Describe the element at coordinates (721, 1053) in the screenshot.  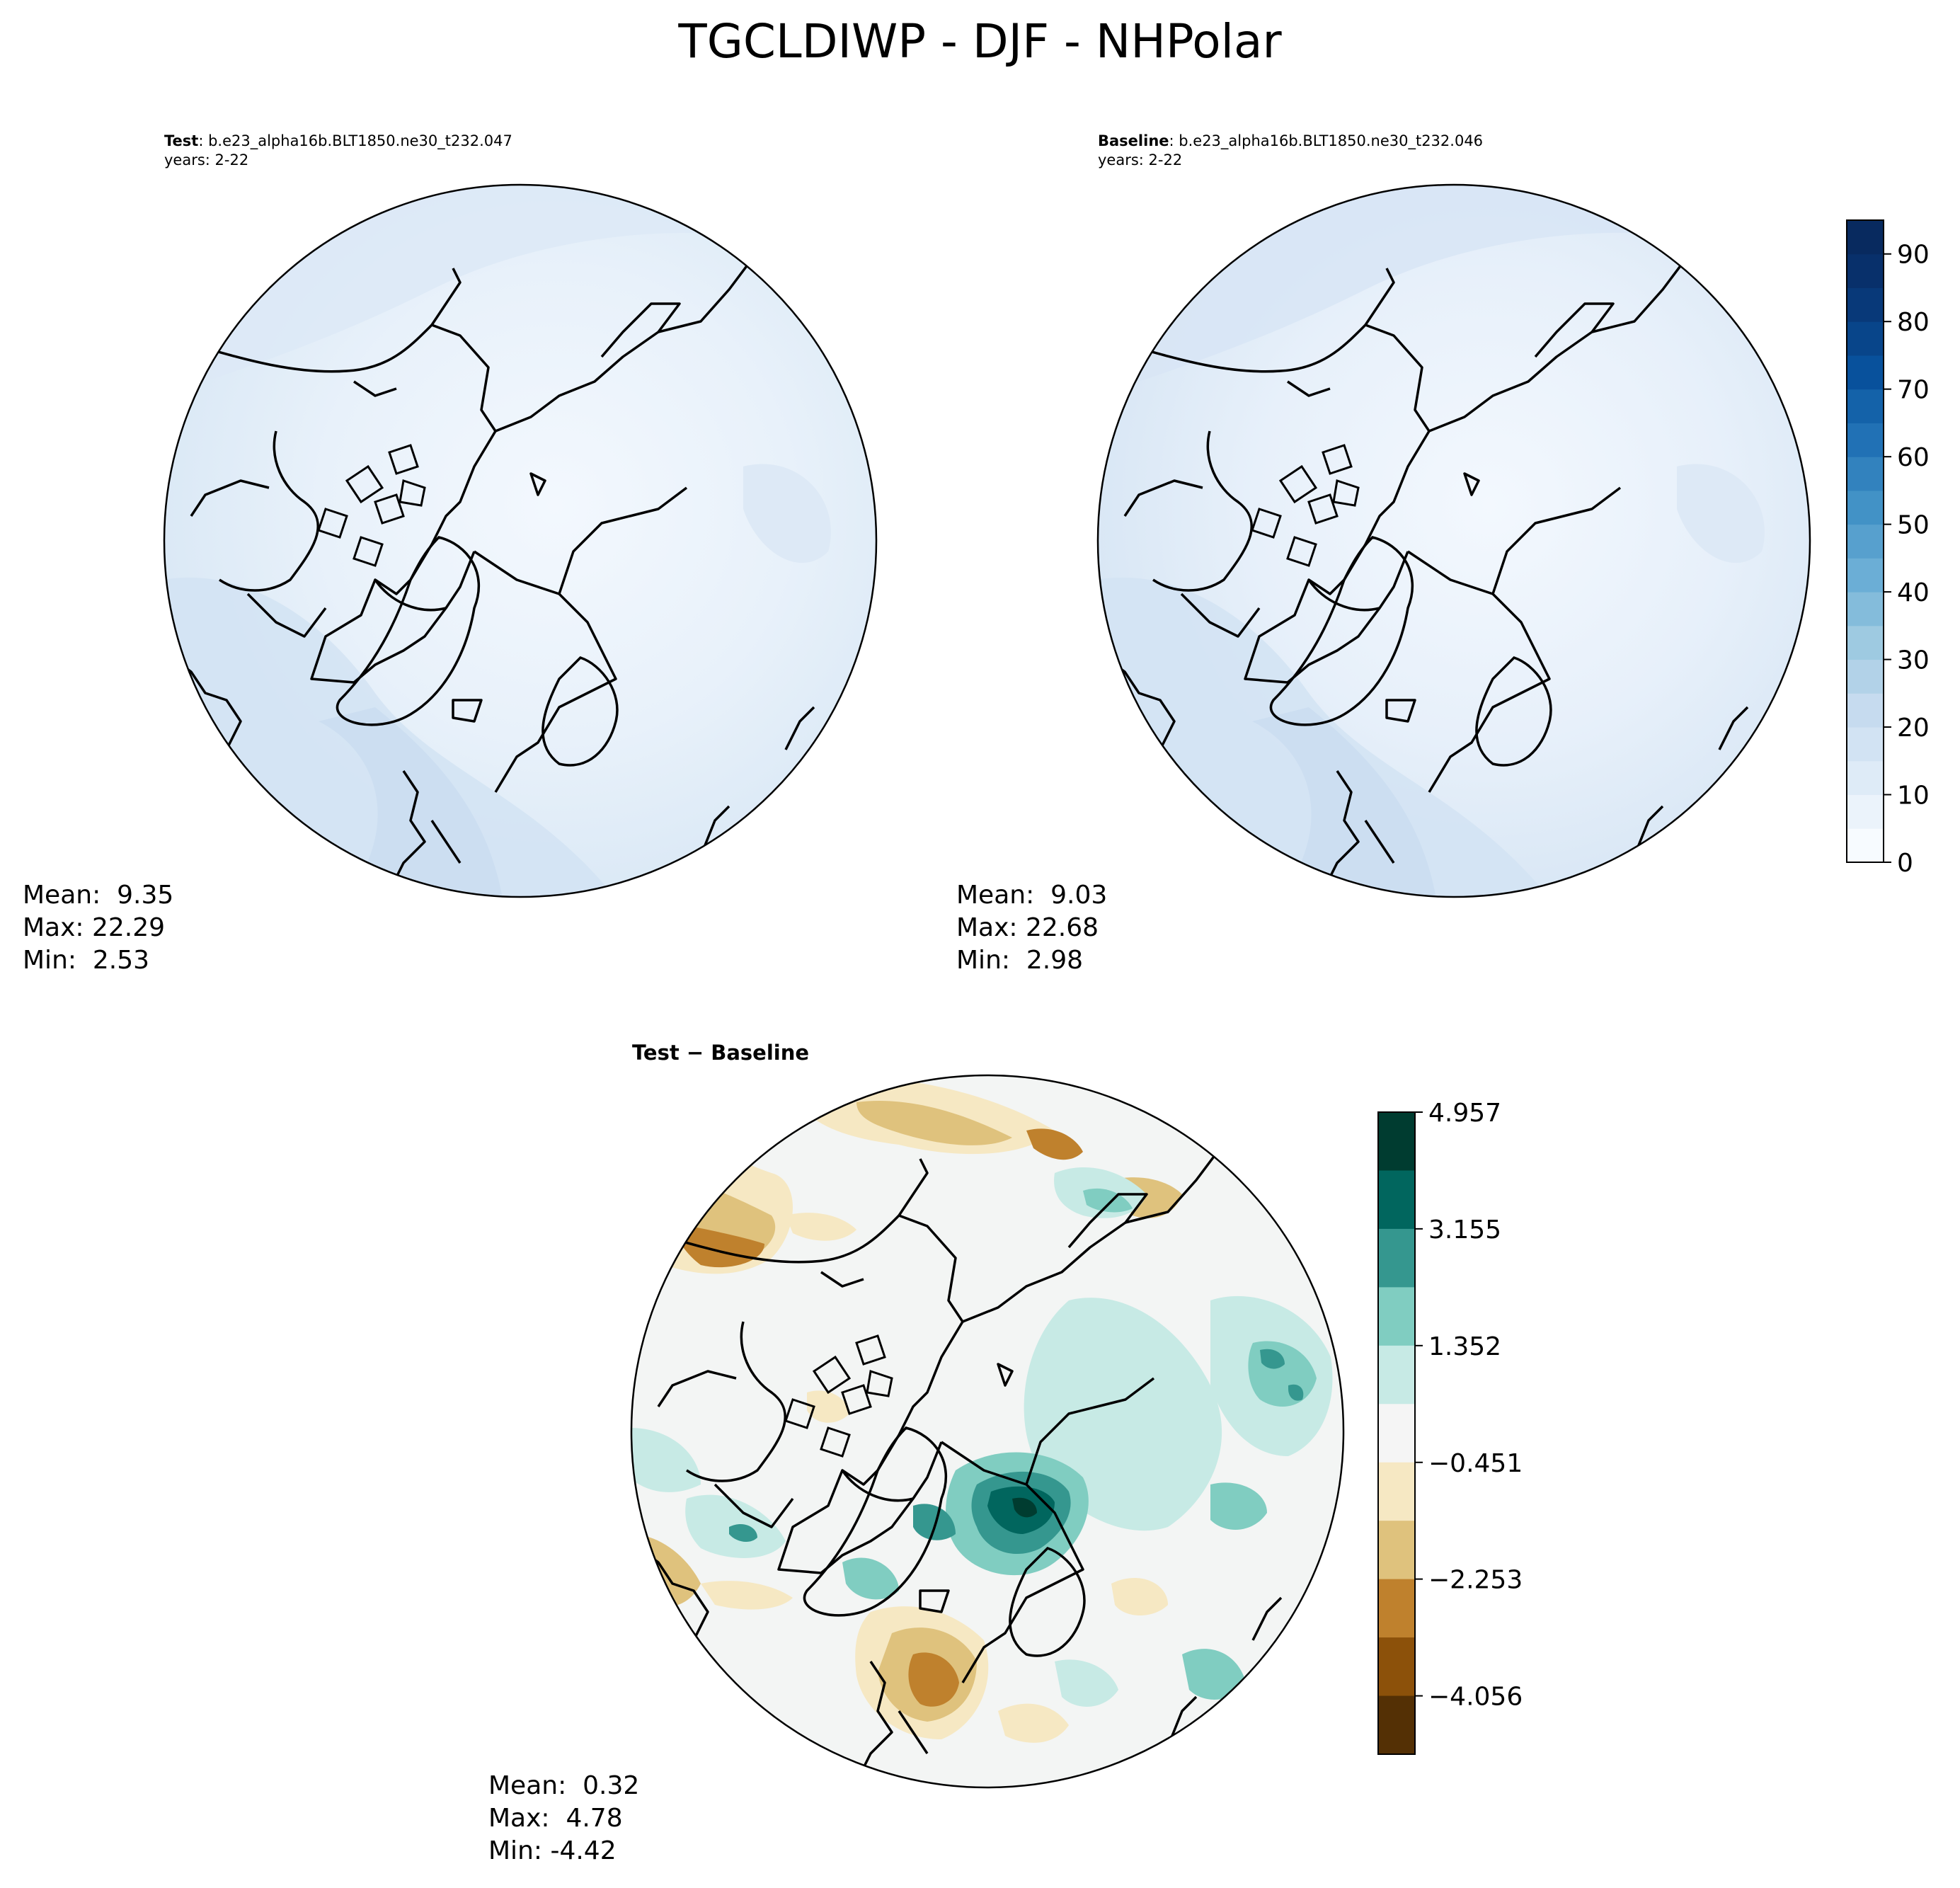
I see `diff-panel-title: Test − Baseline` at that location.